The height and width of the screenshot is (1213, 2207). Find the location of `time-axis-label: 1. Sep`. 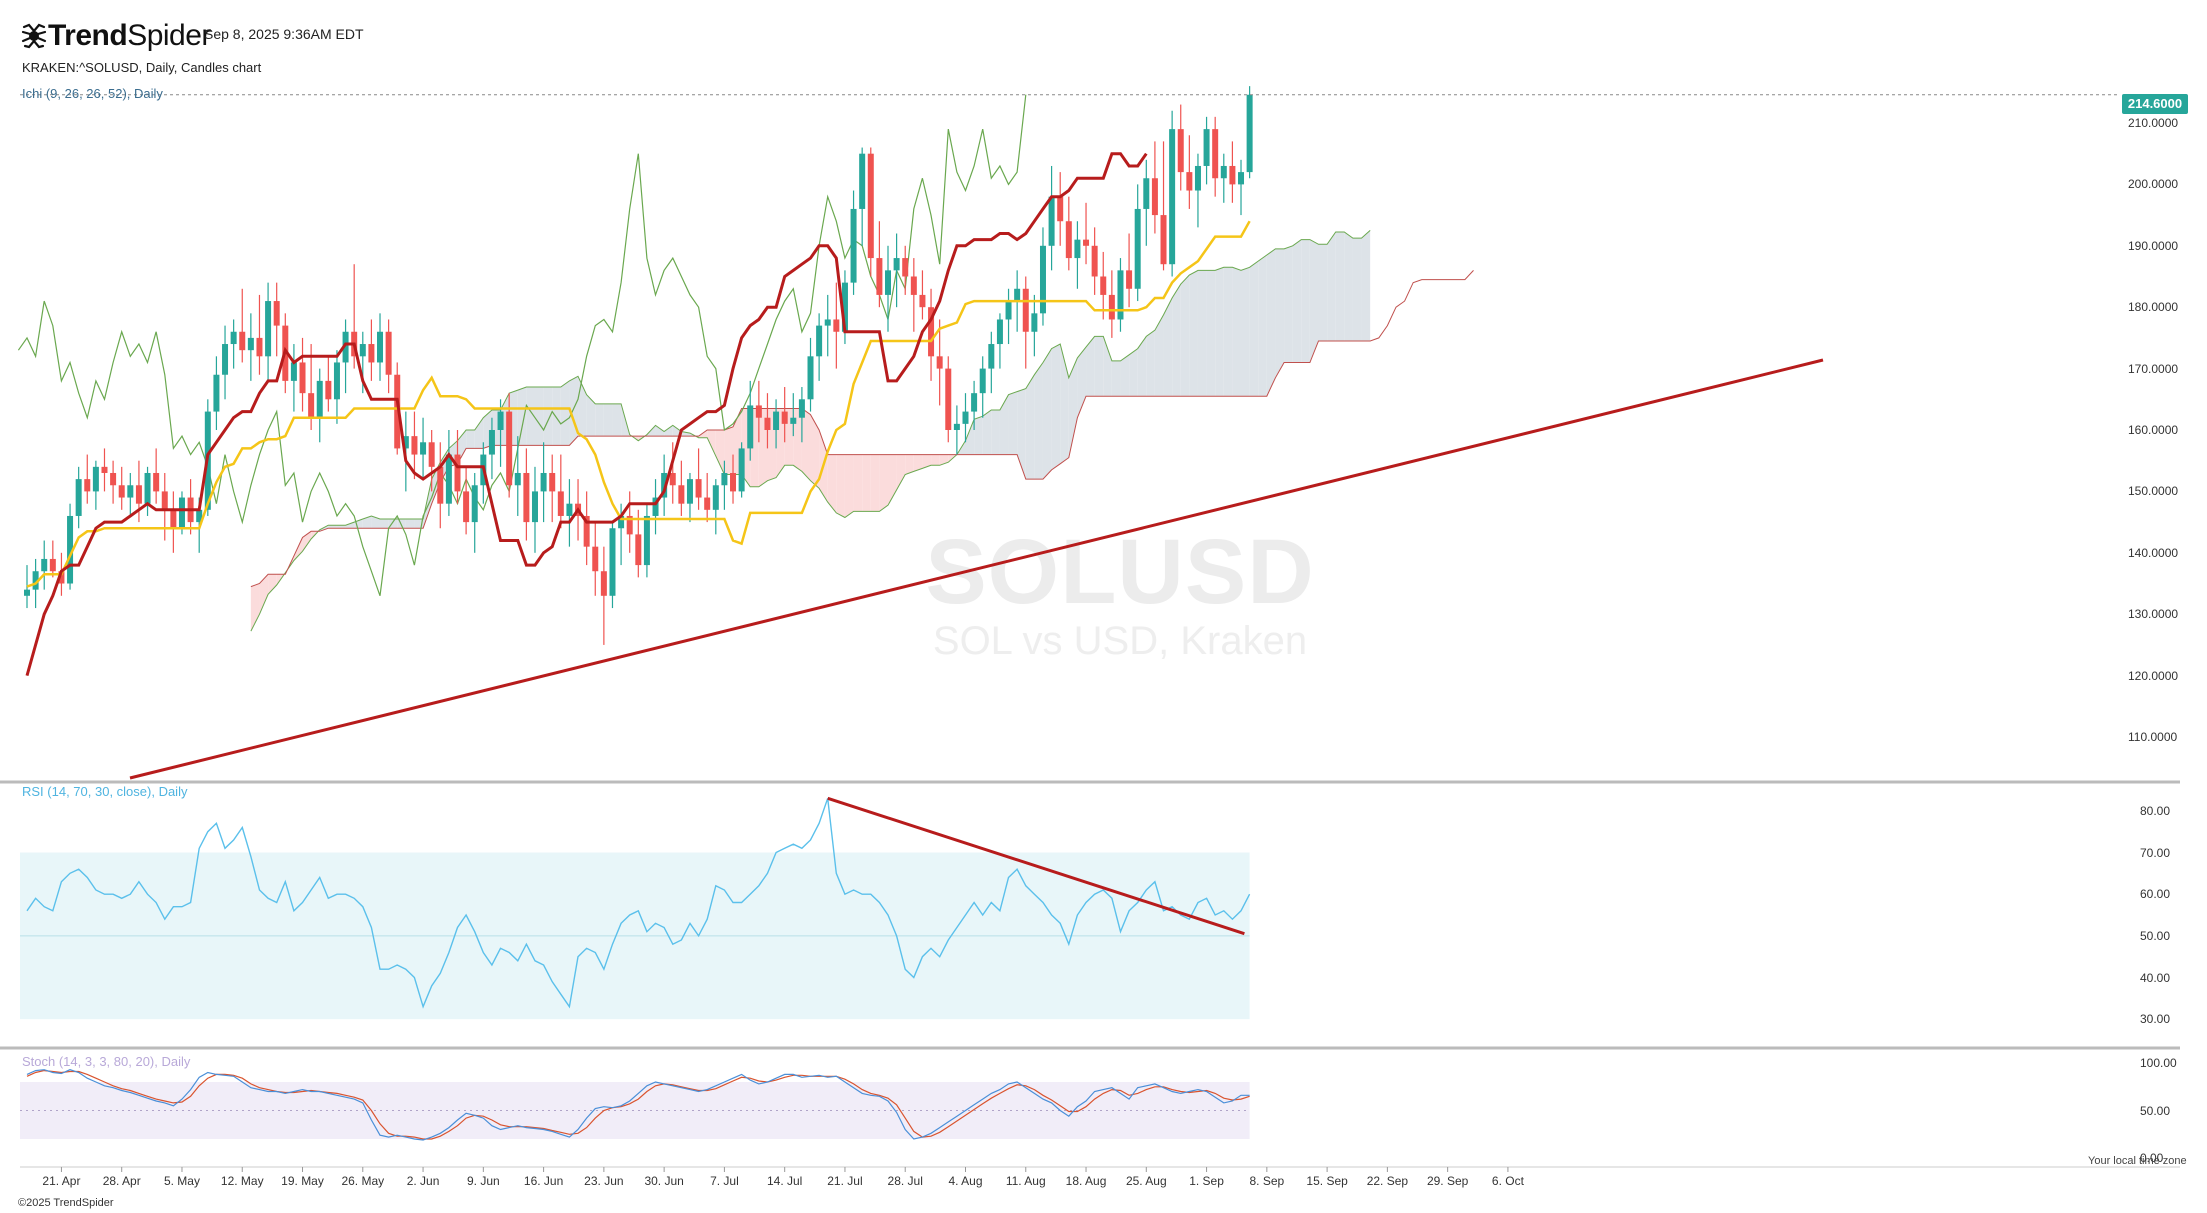

time-axis-label: 1. Sep is located at coordinates (1206, 1181).